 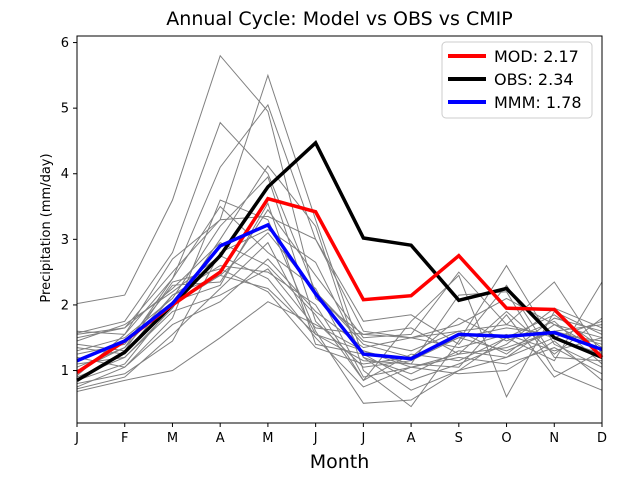 I want to click on x-tick-label: N, so click(x=554, y=438).